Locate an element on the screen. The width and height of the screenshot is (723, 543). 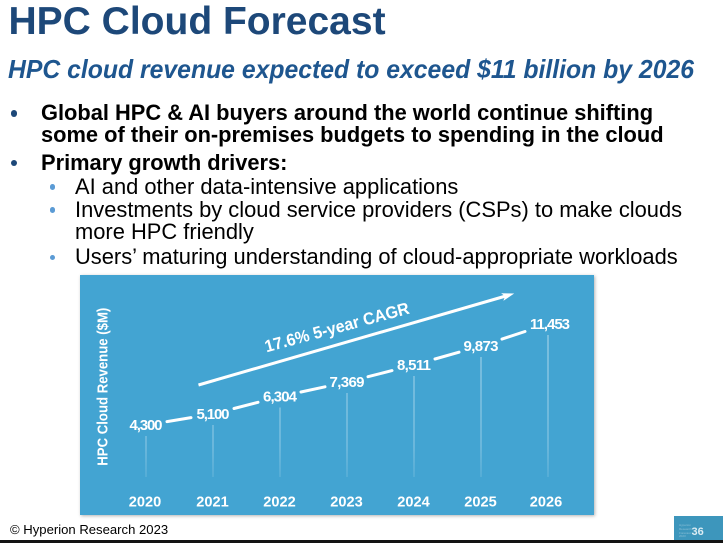
svg-text: 8,511 is located at coordinates (414, 365).